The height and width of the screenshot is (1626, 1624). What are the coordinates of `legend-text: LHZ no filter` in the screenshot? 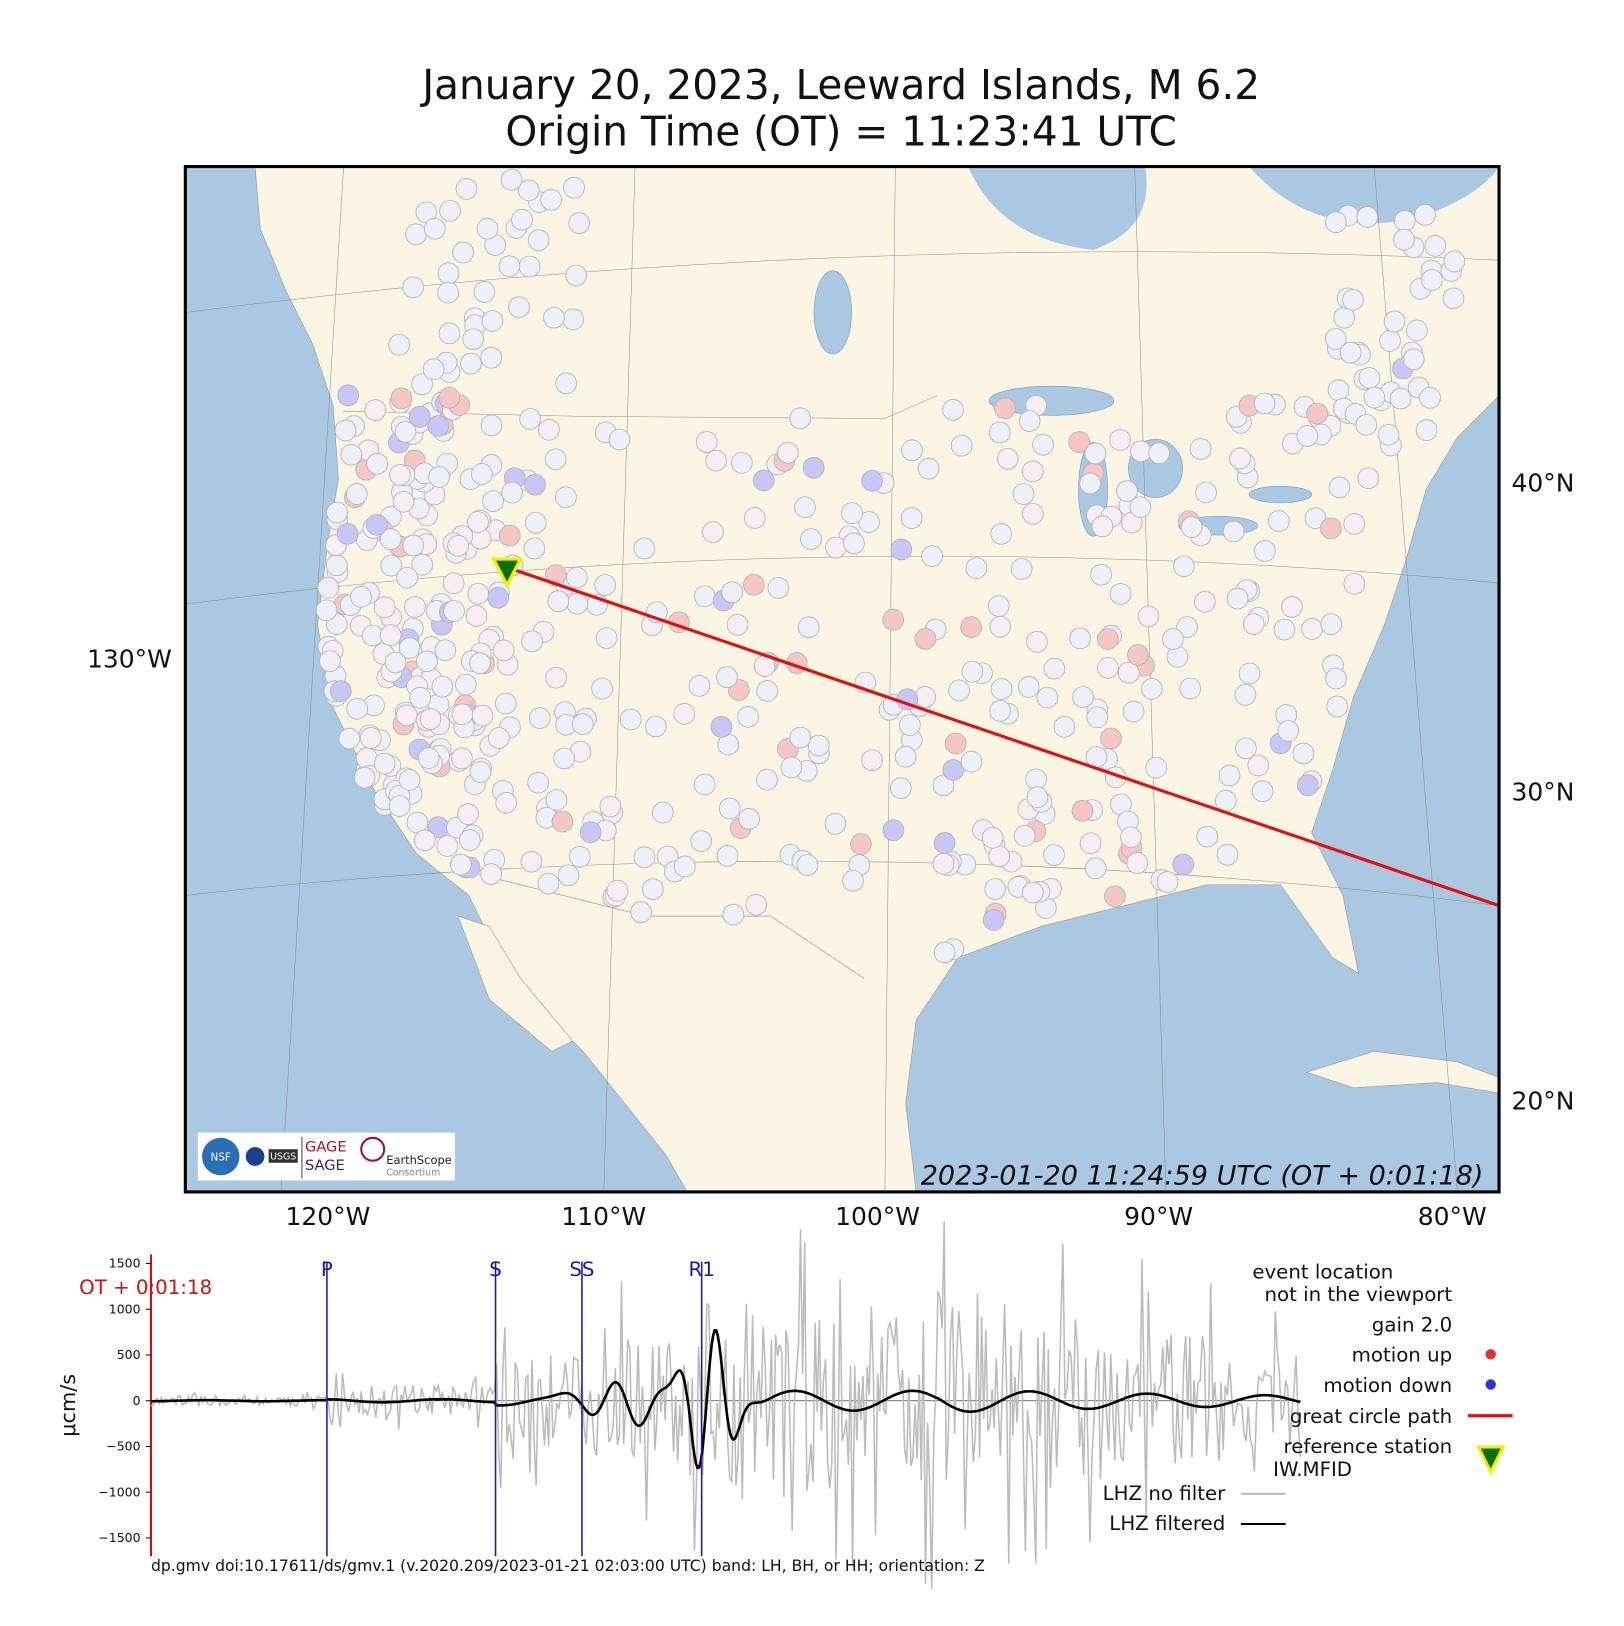 It's located at (1164, 1493).